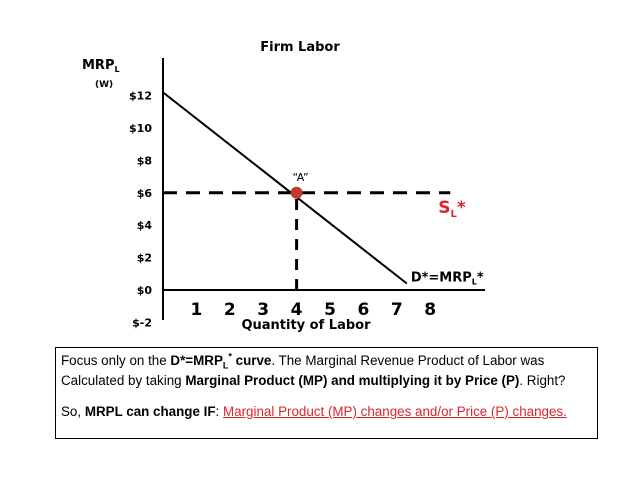 The width and height of the screenshot is (638, 479). I want to click on y-axis-label: MRPL, so click(101, 66).